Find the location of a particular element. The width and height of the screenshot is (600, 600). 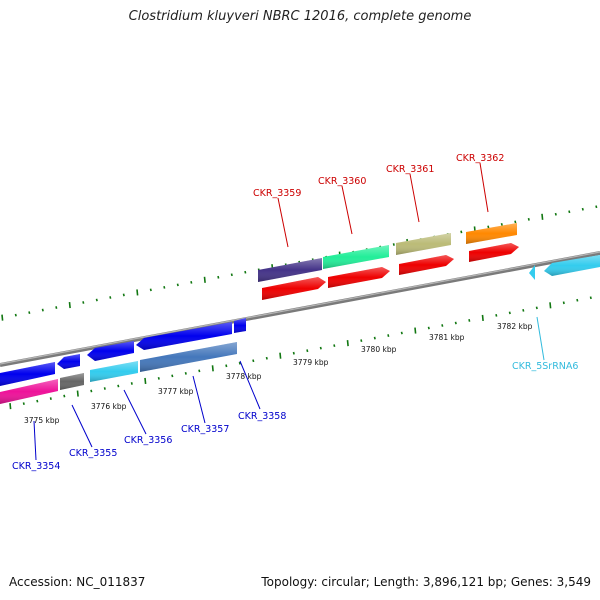

scale-label: 3779 kbp is located at coordinates (311, 362).